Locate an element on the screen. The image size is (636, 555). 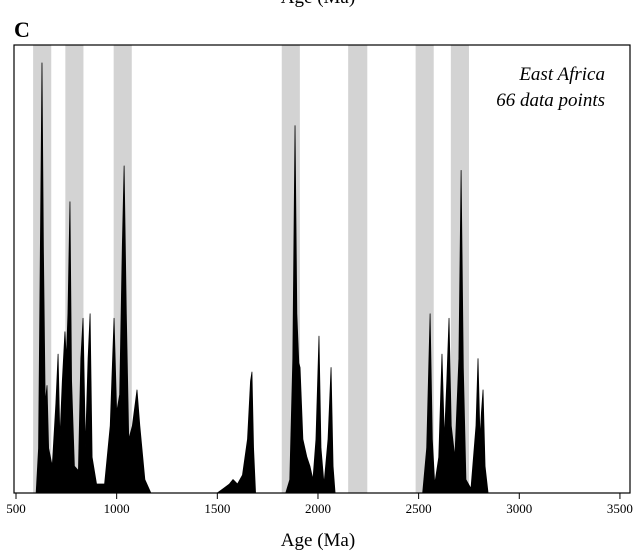
annotation: 66 data points is located at coordinates (550, 100).